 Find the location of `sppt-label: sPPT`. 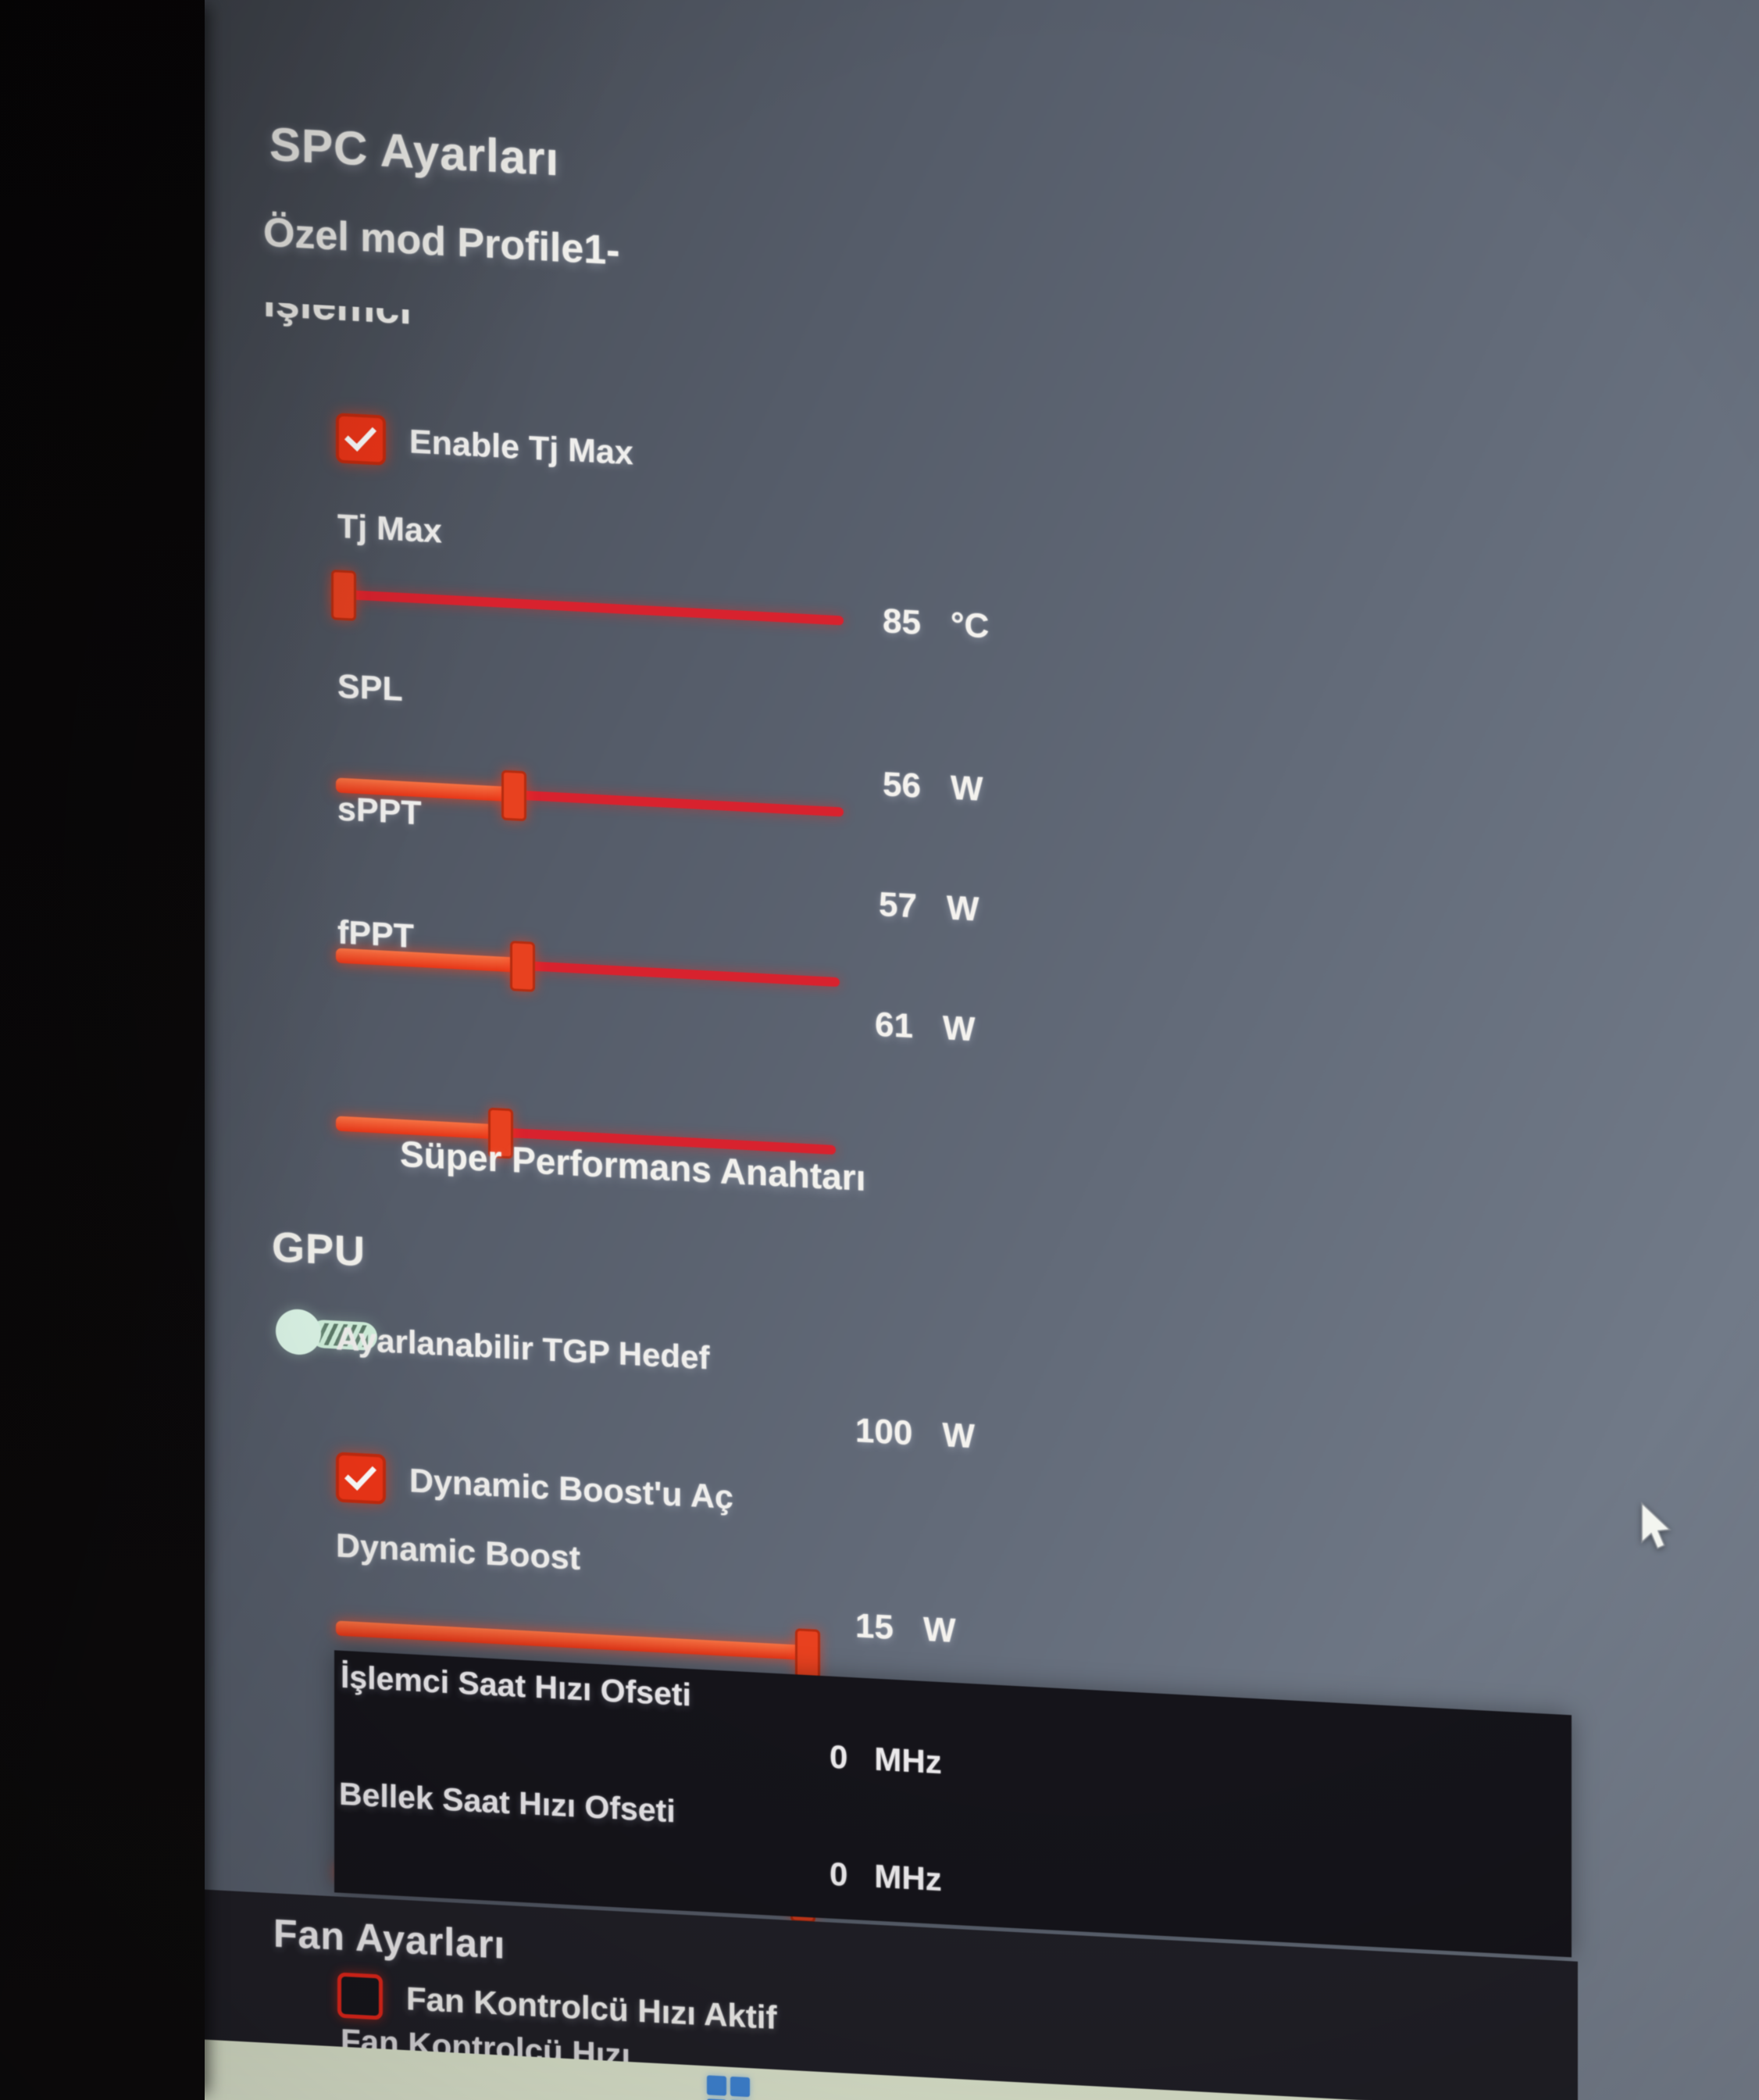

sppt-label: sPPT is located at coordinates (380, 811).